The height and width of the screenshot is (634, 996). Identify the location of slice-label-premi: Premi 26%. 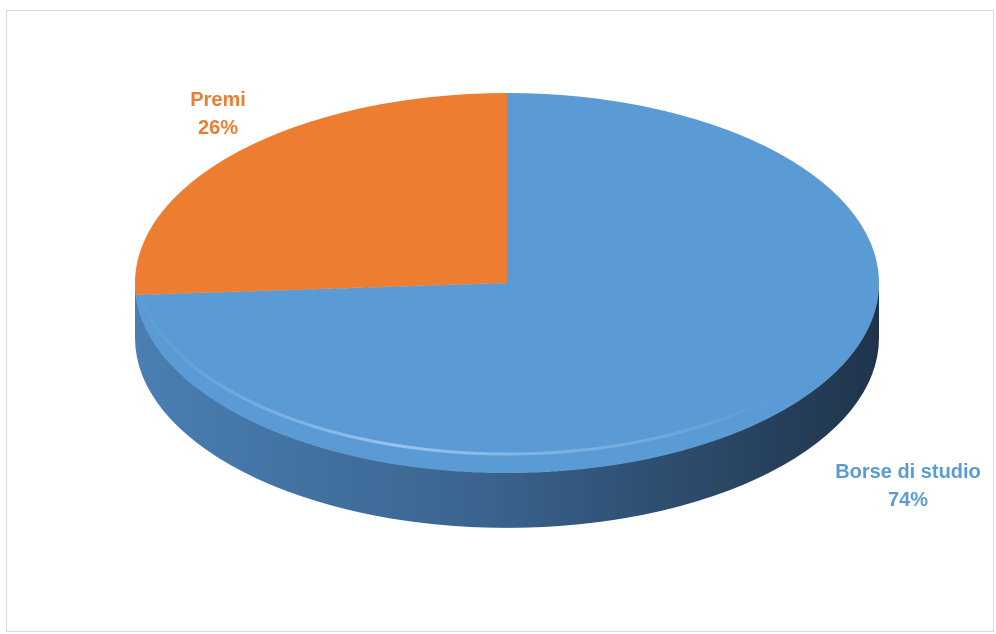
(218, 114).